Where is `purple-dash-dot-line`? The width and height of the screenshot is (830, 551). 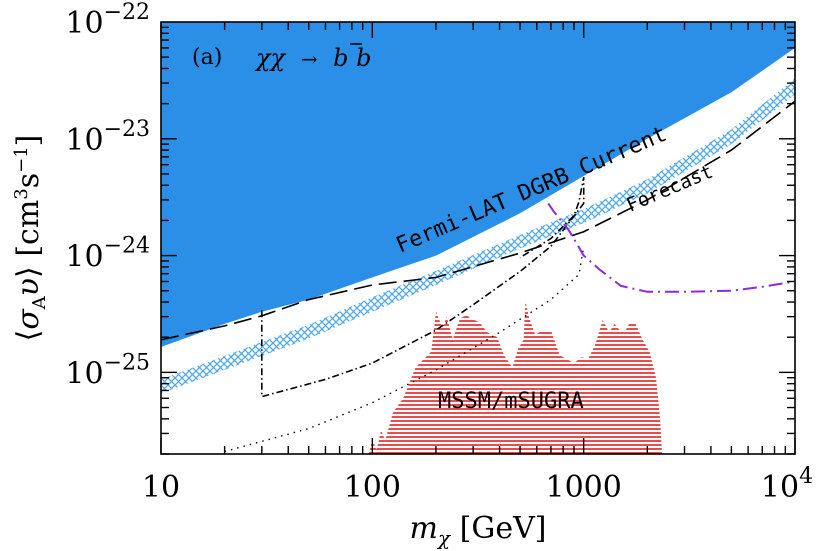 purple-dash-dot-line is located at coordinates (671, 247).